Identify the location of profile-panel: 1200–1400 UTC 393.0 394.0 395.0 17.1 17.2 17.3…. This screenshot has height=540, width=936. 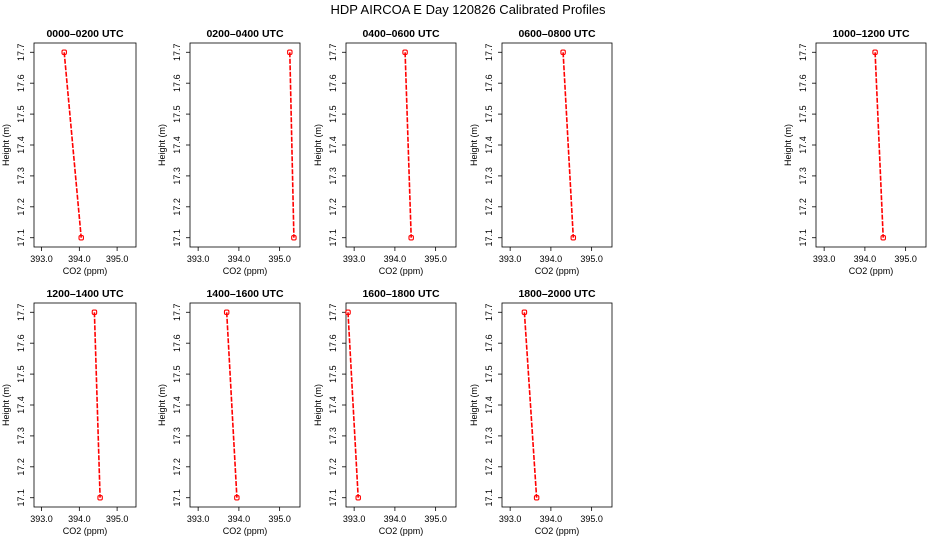
(69, 412).